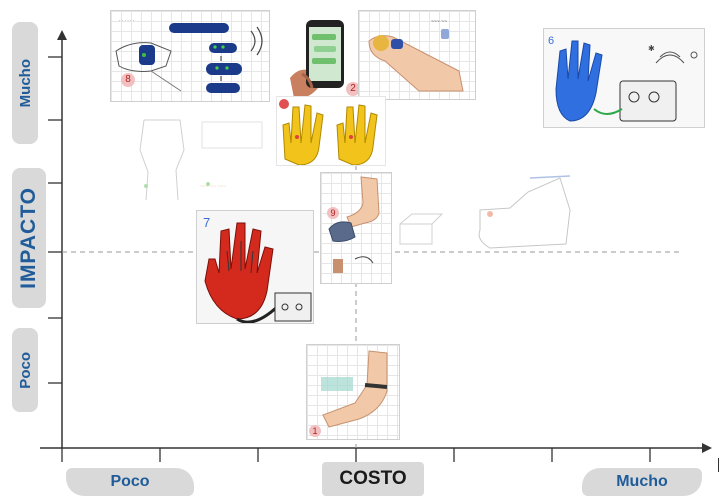 The height and width of the screenshot is (503, 725). I want to click on faint-arm-sketch, so click(531, 215).